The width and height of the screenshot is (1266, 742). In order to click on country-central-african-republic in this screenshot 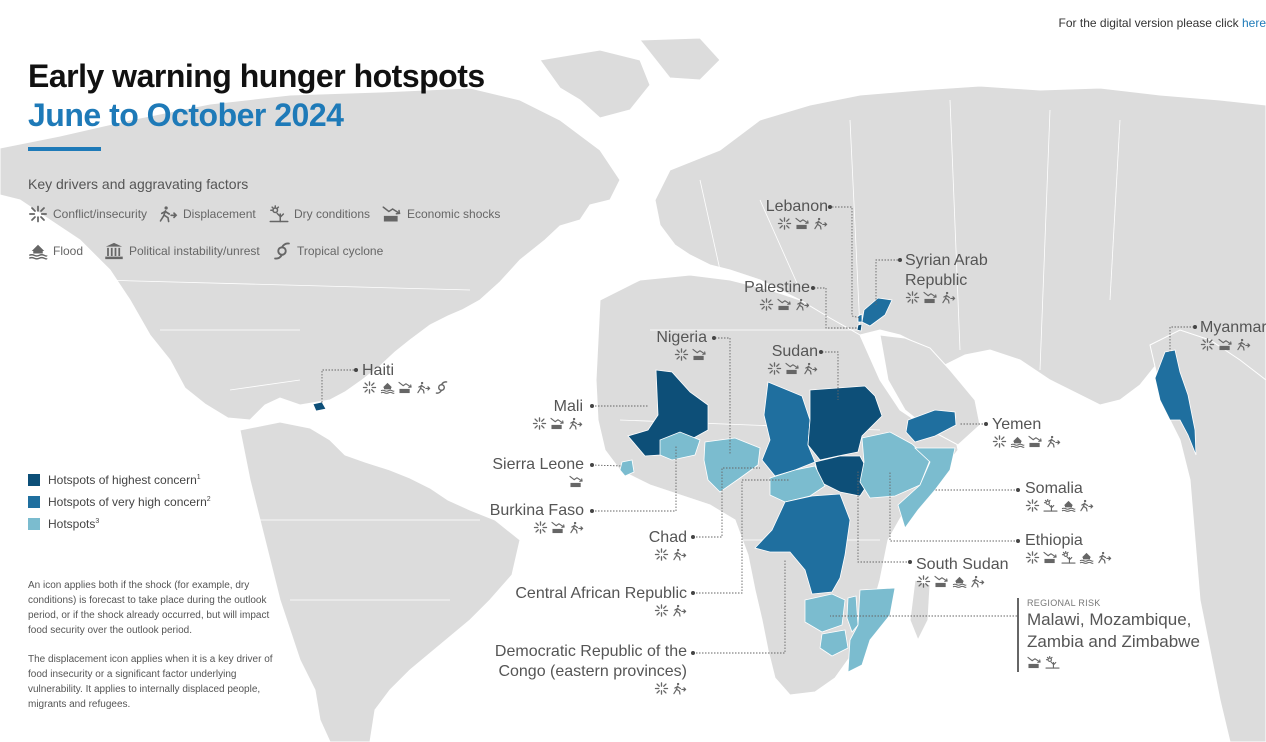, I will do `click(797, 484)`.